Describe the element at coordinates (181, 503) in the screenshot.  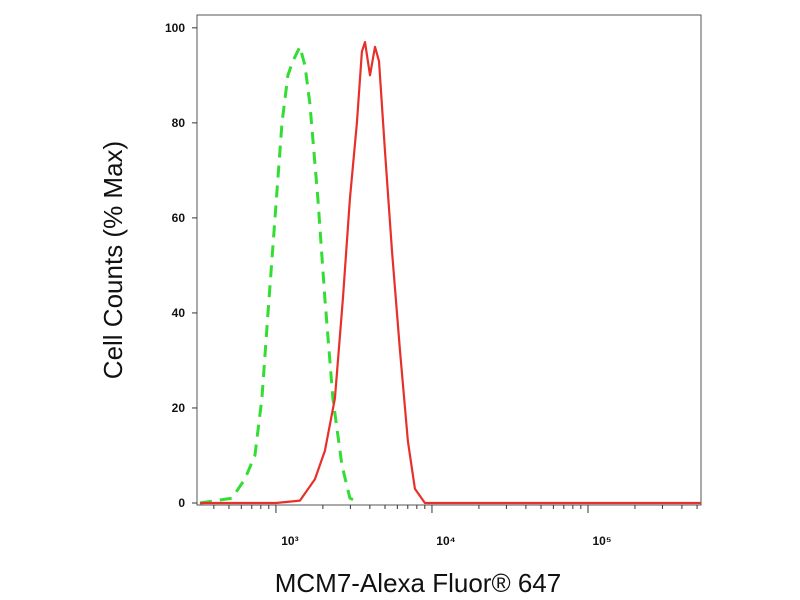
I see `y-tick-label: 0` at that location.